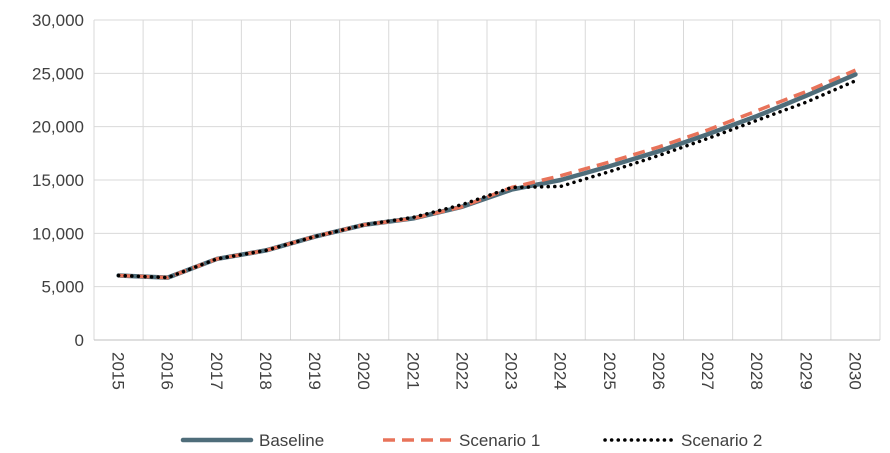 The width and height of the screenshot is (890, 453). Describe the element at coordinates (62, 287) in the screenshot. I see `y-tick-label: 5,000` at that location.